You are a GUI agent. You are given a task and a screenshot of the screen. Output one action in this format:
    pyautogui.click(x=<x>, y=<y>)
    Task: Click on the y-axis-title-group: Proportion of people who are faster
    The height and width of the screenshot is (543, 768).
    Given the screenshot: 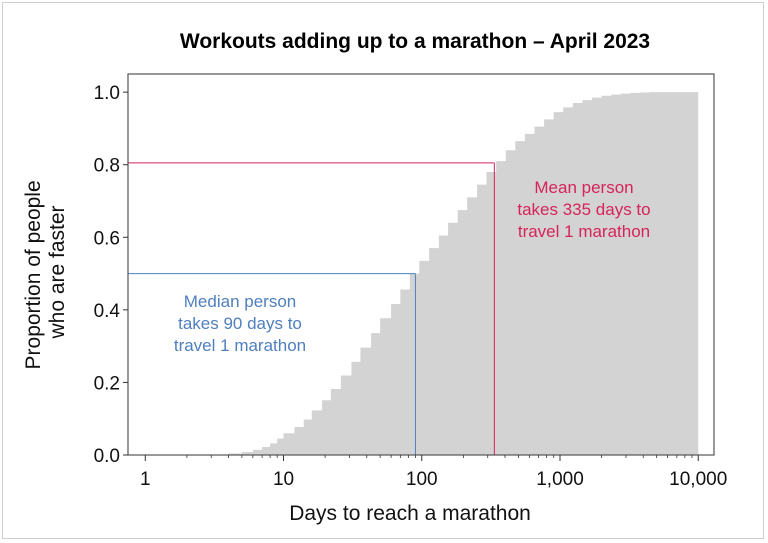 What is the action you would take?
    pyautogui.click(x=45, y=272)
    